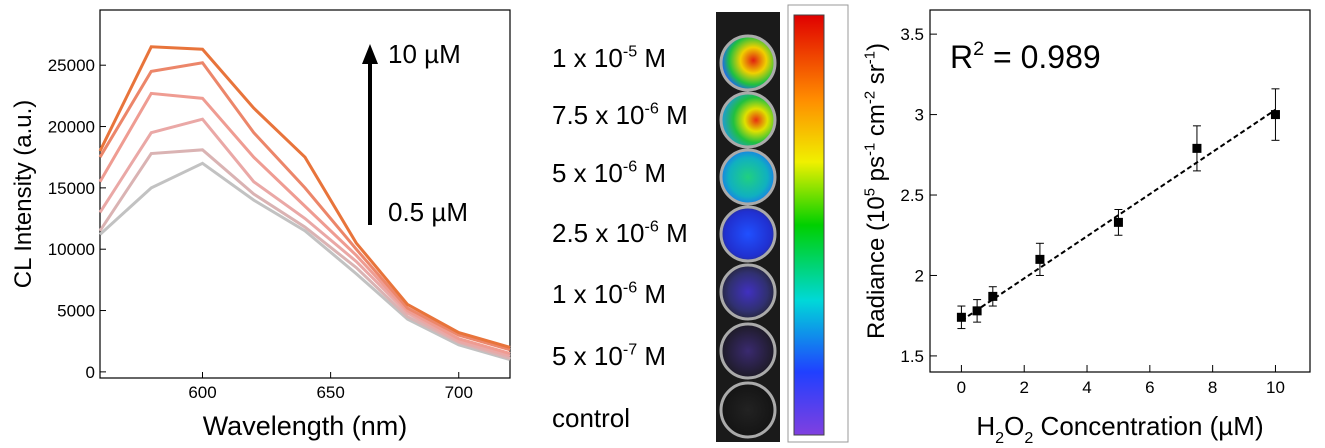  I want to click on x-tick-label: 650, so click(330, 392).